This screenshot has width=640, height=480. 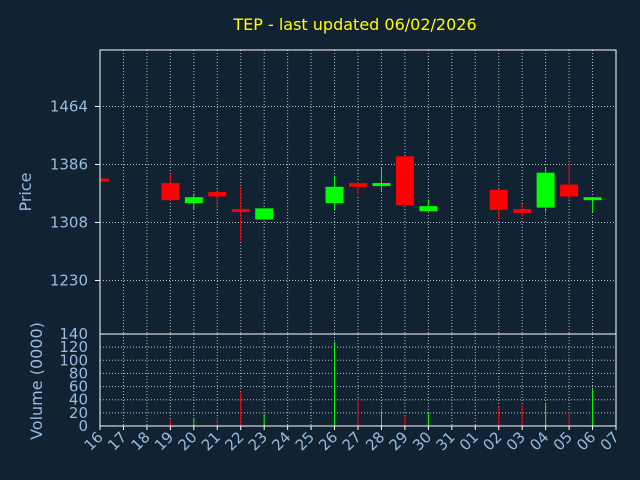 What do you see at coordinates (83, 426) in the screenshot?
I see `volume-tick-label: 0` at bounding box center [83, 426].